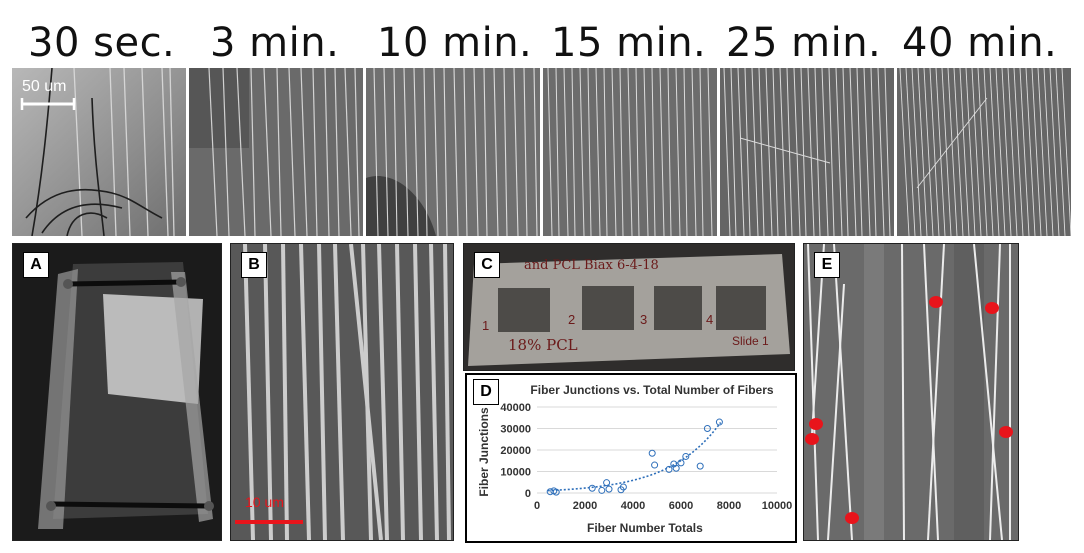 The image size is (1084, 553). What do you see at coordinates (515, 408) in the screenshot?
I see `y-tick-label: 40000` at bounding box center [515, 408].